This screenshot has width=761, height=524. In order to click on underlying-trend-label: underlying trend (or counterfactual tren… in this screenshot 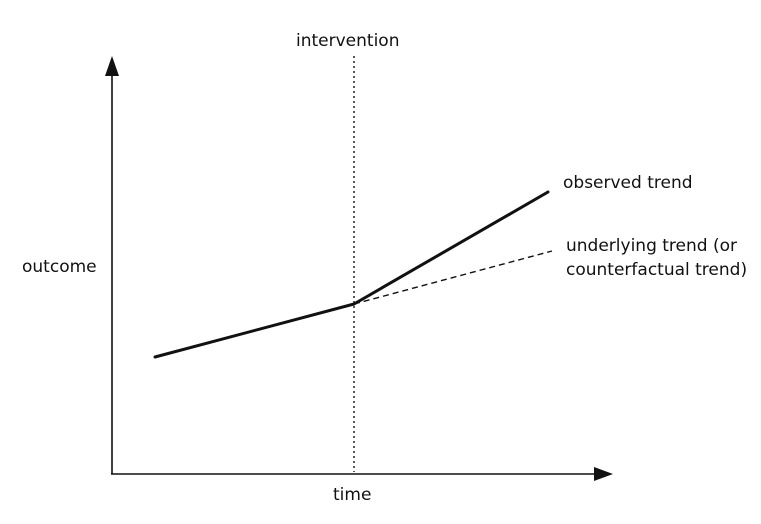, I will do `click(656, 258)`.